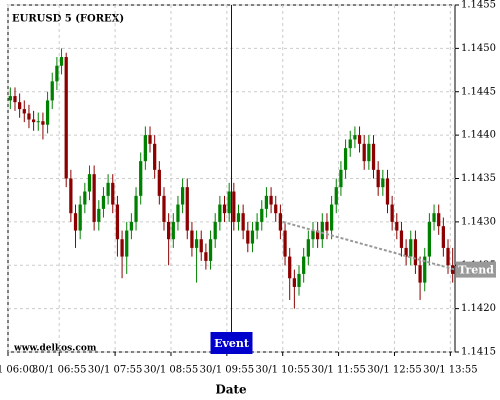 The image size is (500, 400). What do you see at coordinates (478, 5) in the screenshot?
I see `y-tick-label: 1.1455` at bounding box center [478, 5].